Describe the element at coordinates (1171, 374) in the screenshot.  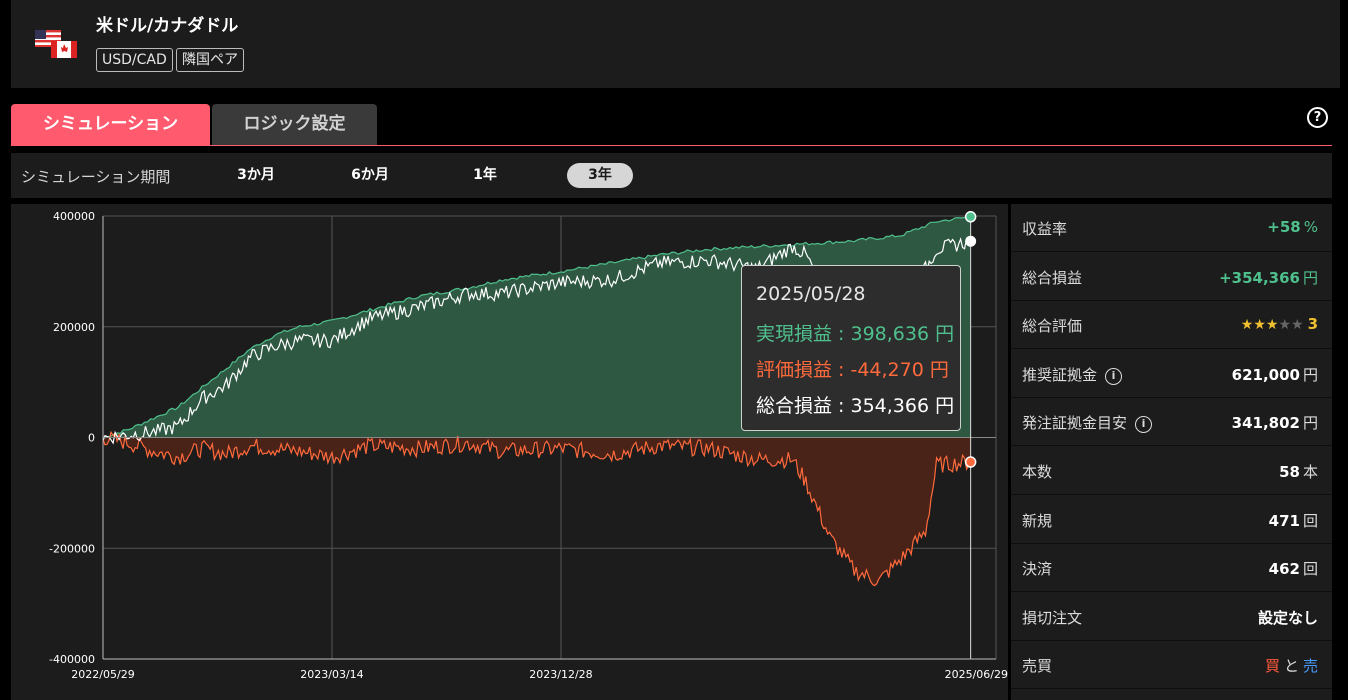
I see `stat-row: 推奨証拠金 i 621,000 円` at that location.